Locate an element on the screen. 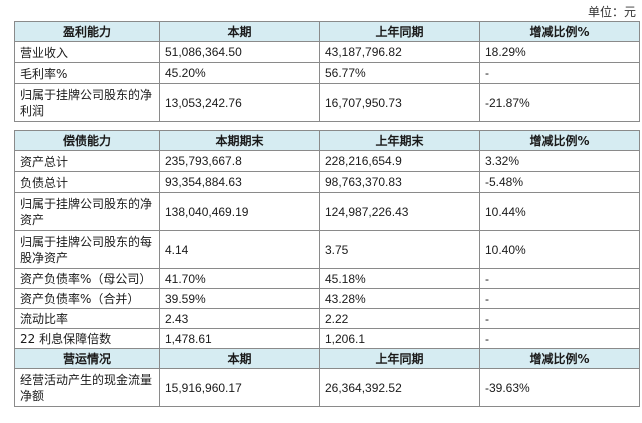  row-label: 营业收入 is located at coordinates (87, 52).